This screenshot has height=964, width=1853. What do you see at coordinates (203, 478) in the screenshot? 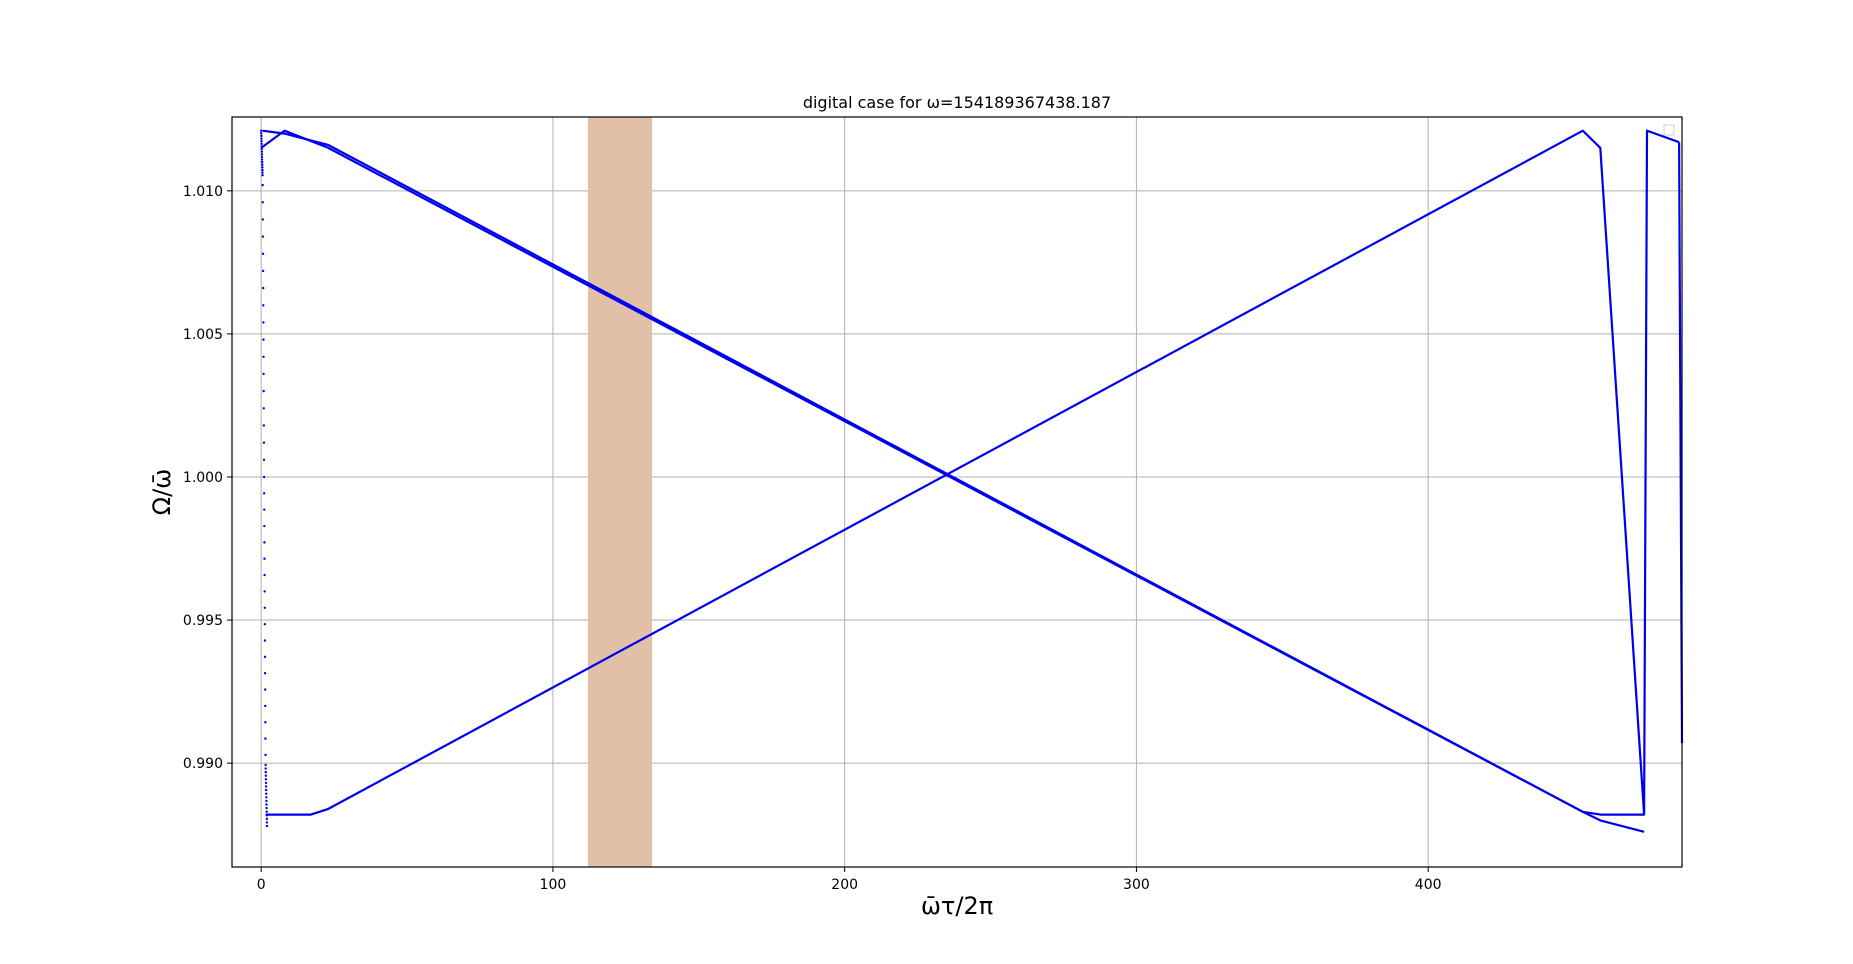
I see `y-tick-label: 1.000` at bounding box center [203, 478].